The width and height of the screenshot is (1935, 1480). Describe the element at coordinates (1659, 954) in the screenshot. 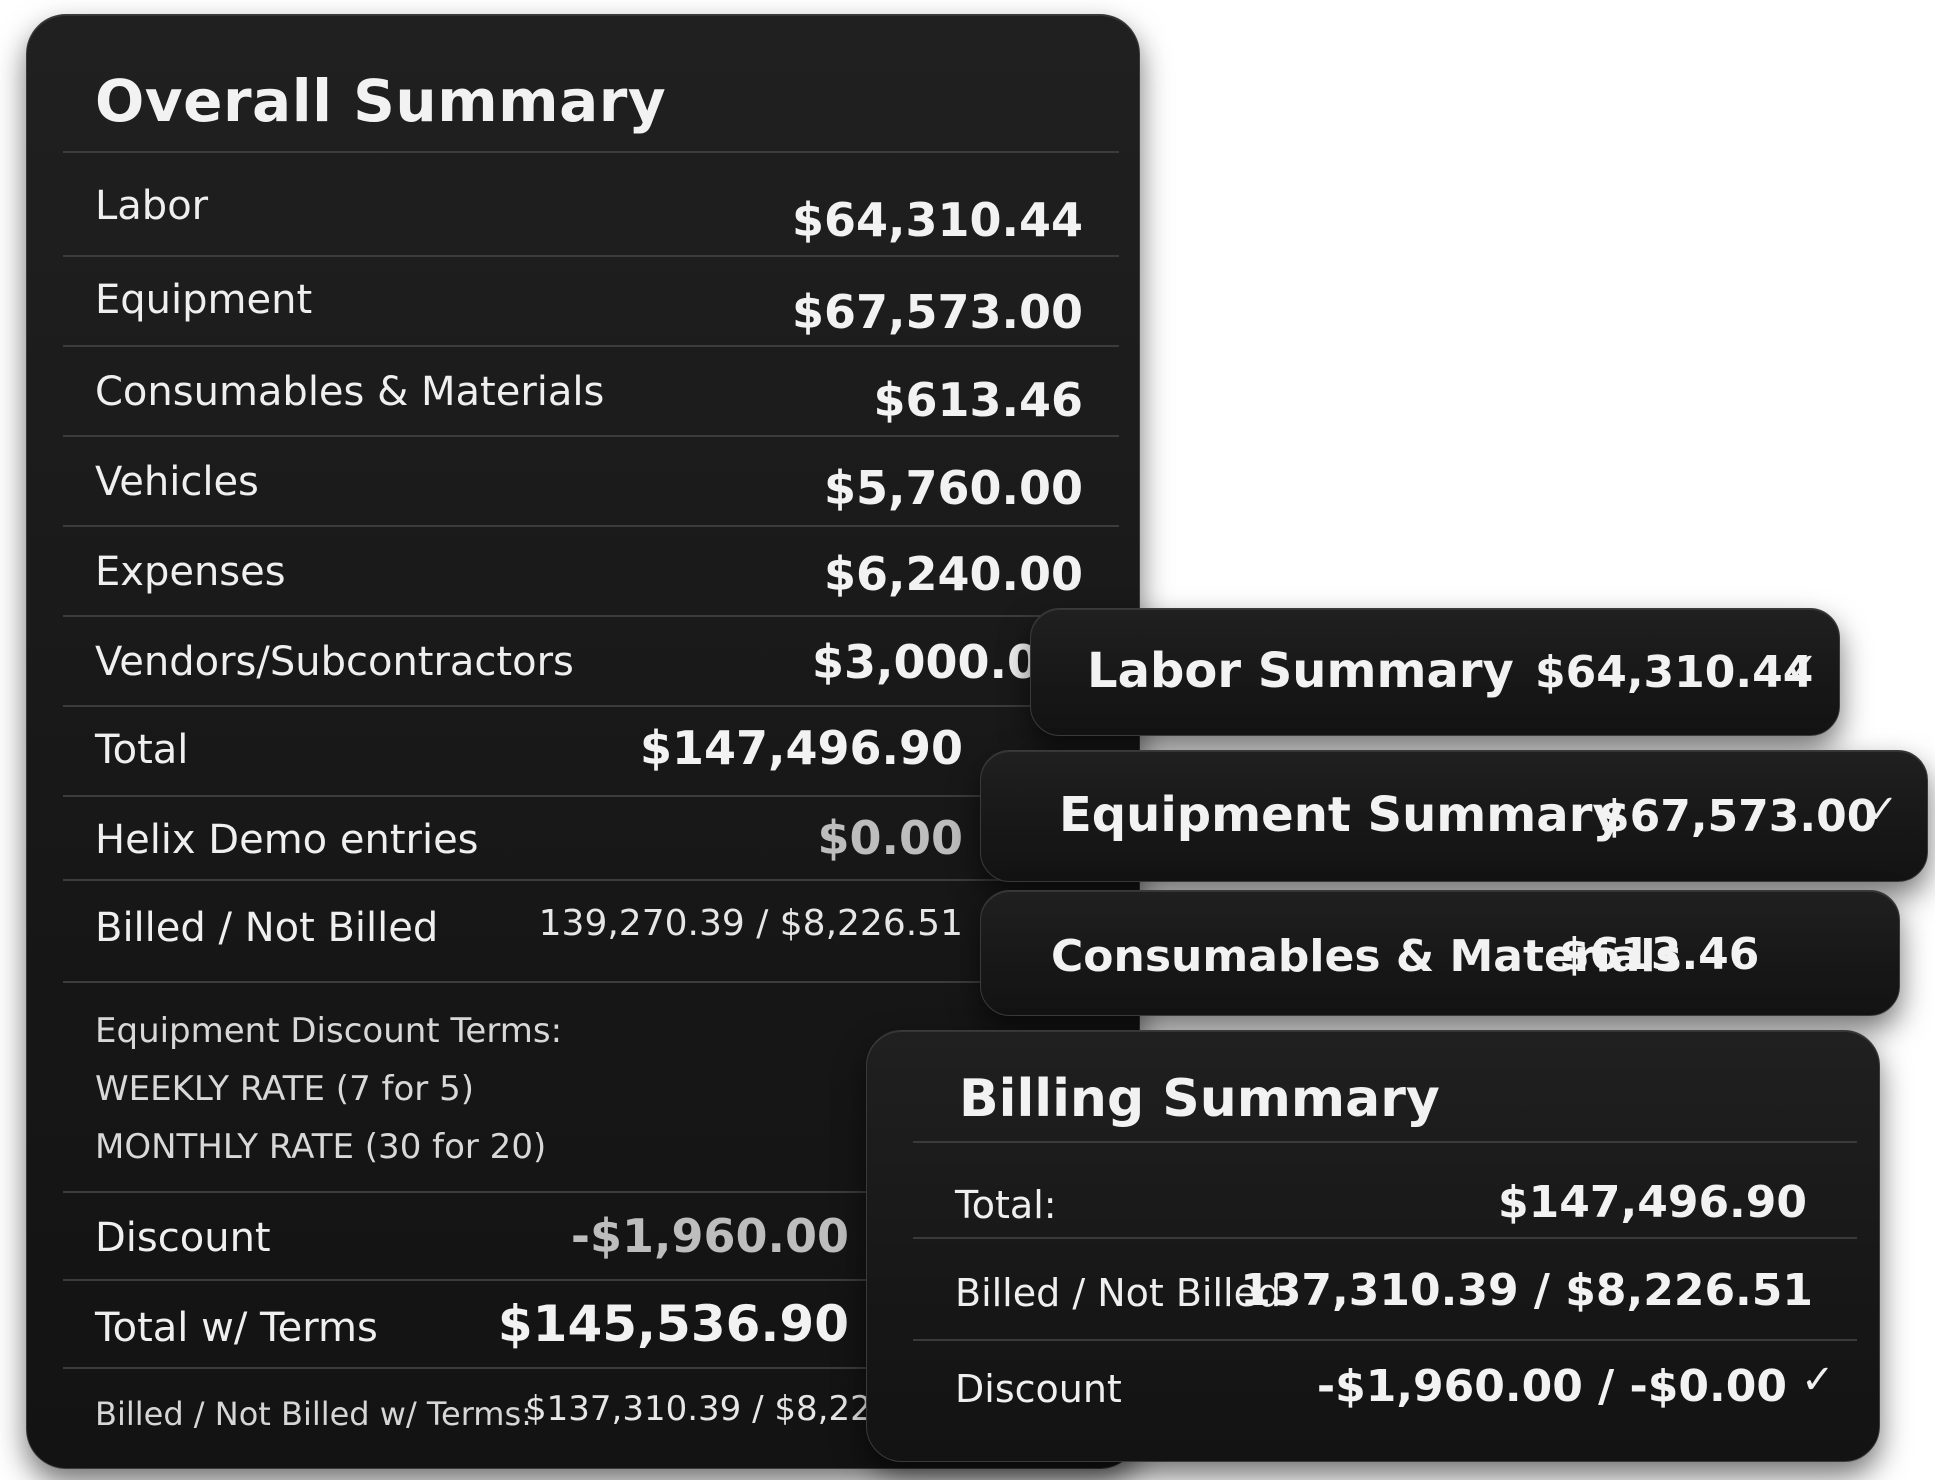

I see `consumables-summary-value: $613.46` at that location.